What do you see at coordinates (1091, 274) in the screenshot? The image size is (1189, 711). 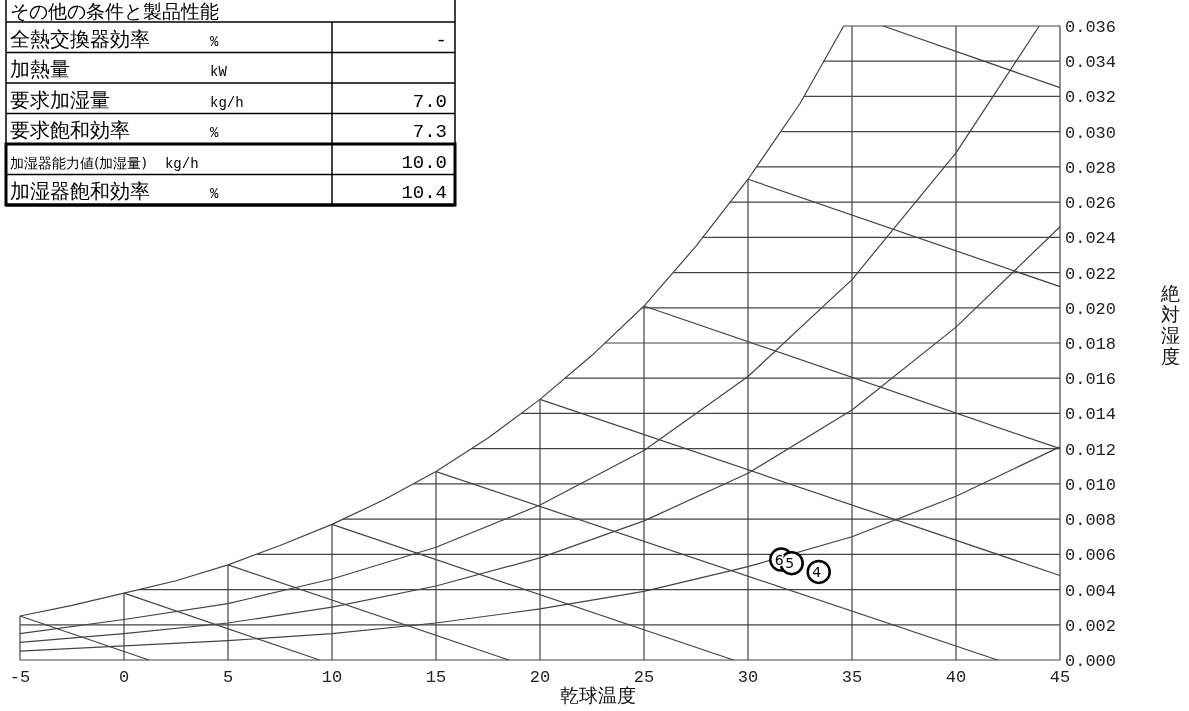 I see `y-tick-label: 0.022` at bounding box center [1091, 274].